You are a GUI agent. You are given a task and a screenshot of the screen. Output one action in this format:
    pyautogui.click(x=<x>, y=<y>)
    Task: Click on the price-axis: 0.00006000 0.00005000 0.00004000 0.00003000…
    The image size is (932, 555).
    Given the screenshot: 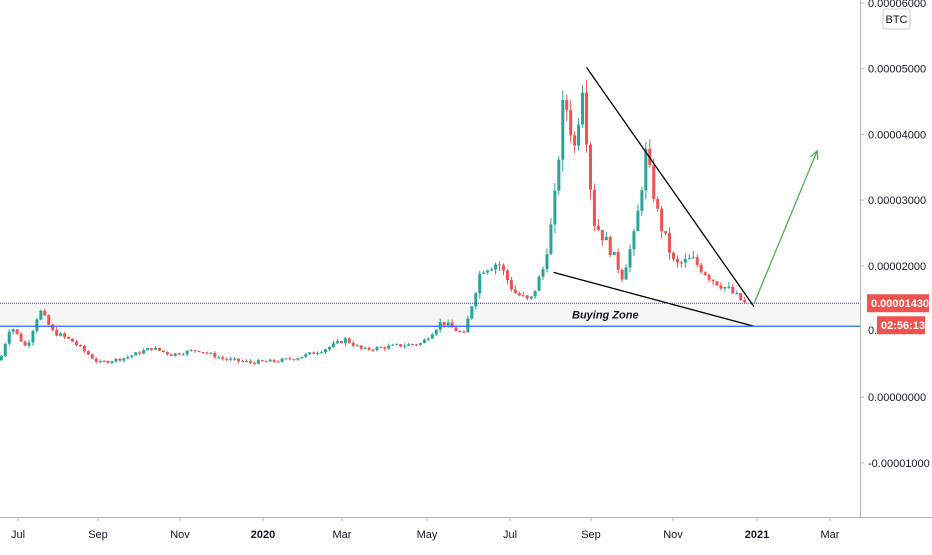 What is the action you would take?
    pyautogui.click(x=895, y=235)
    